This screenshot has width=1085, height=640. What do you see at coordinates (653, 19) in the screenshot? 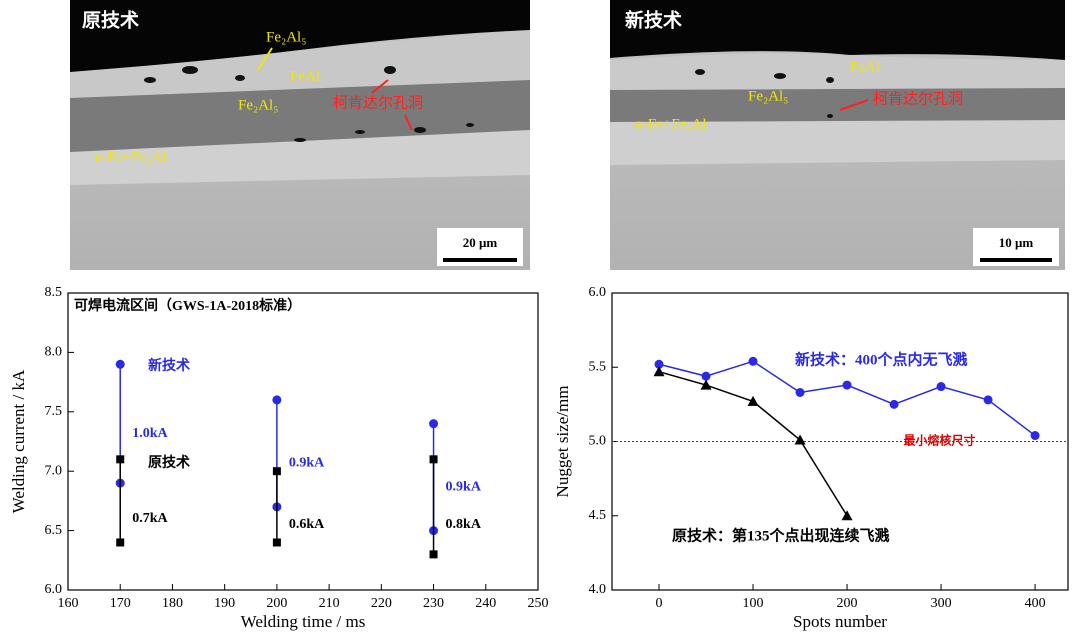
I see `image-title: 新技术` at bounding box center [653, 19].